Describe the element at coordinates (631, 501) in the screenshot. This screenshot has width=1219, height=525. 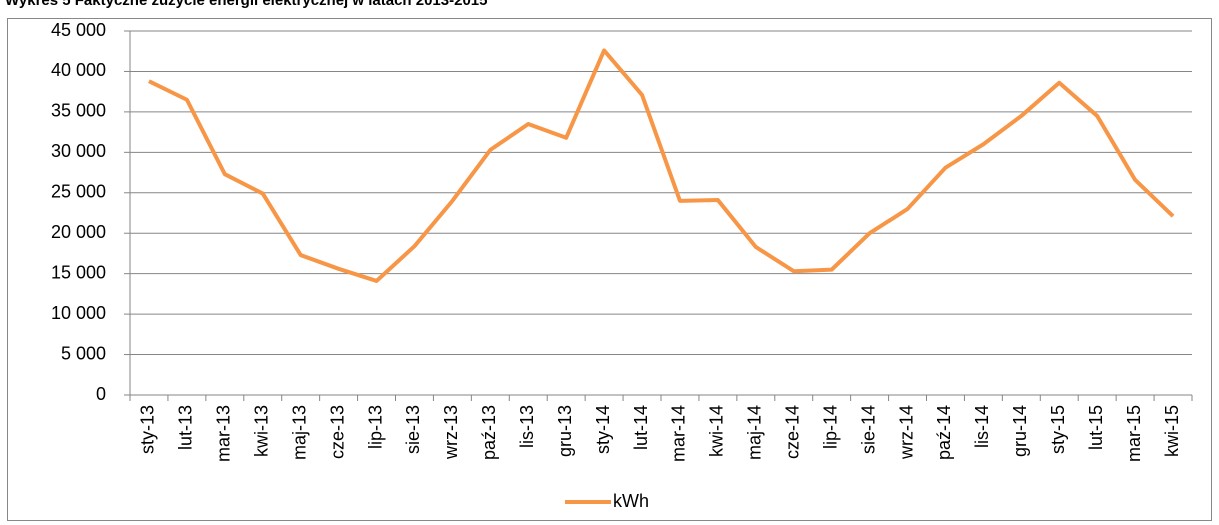
I see `legend-label: kWh` at that location.